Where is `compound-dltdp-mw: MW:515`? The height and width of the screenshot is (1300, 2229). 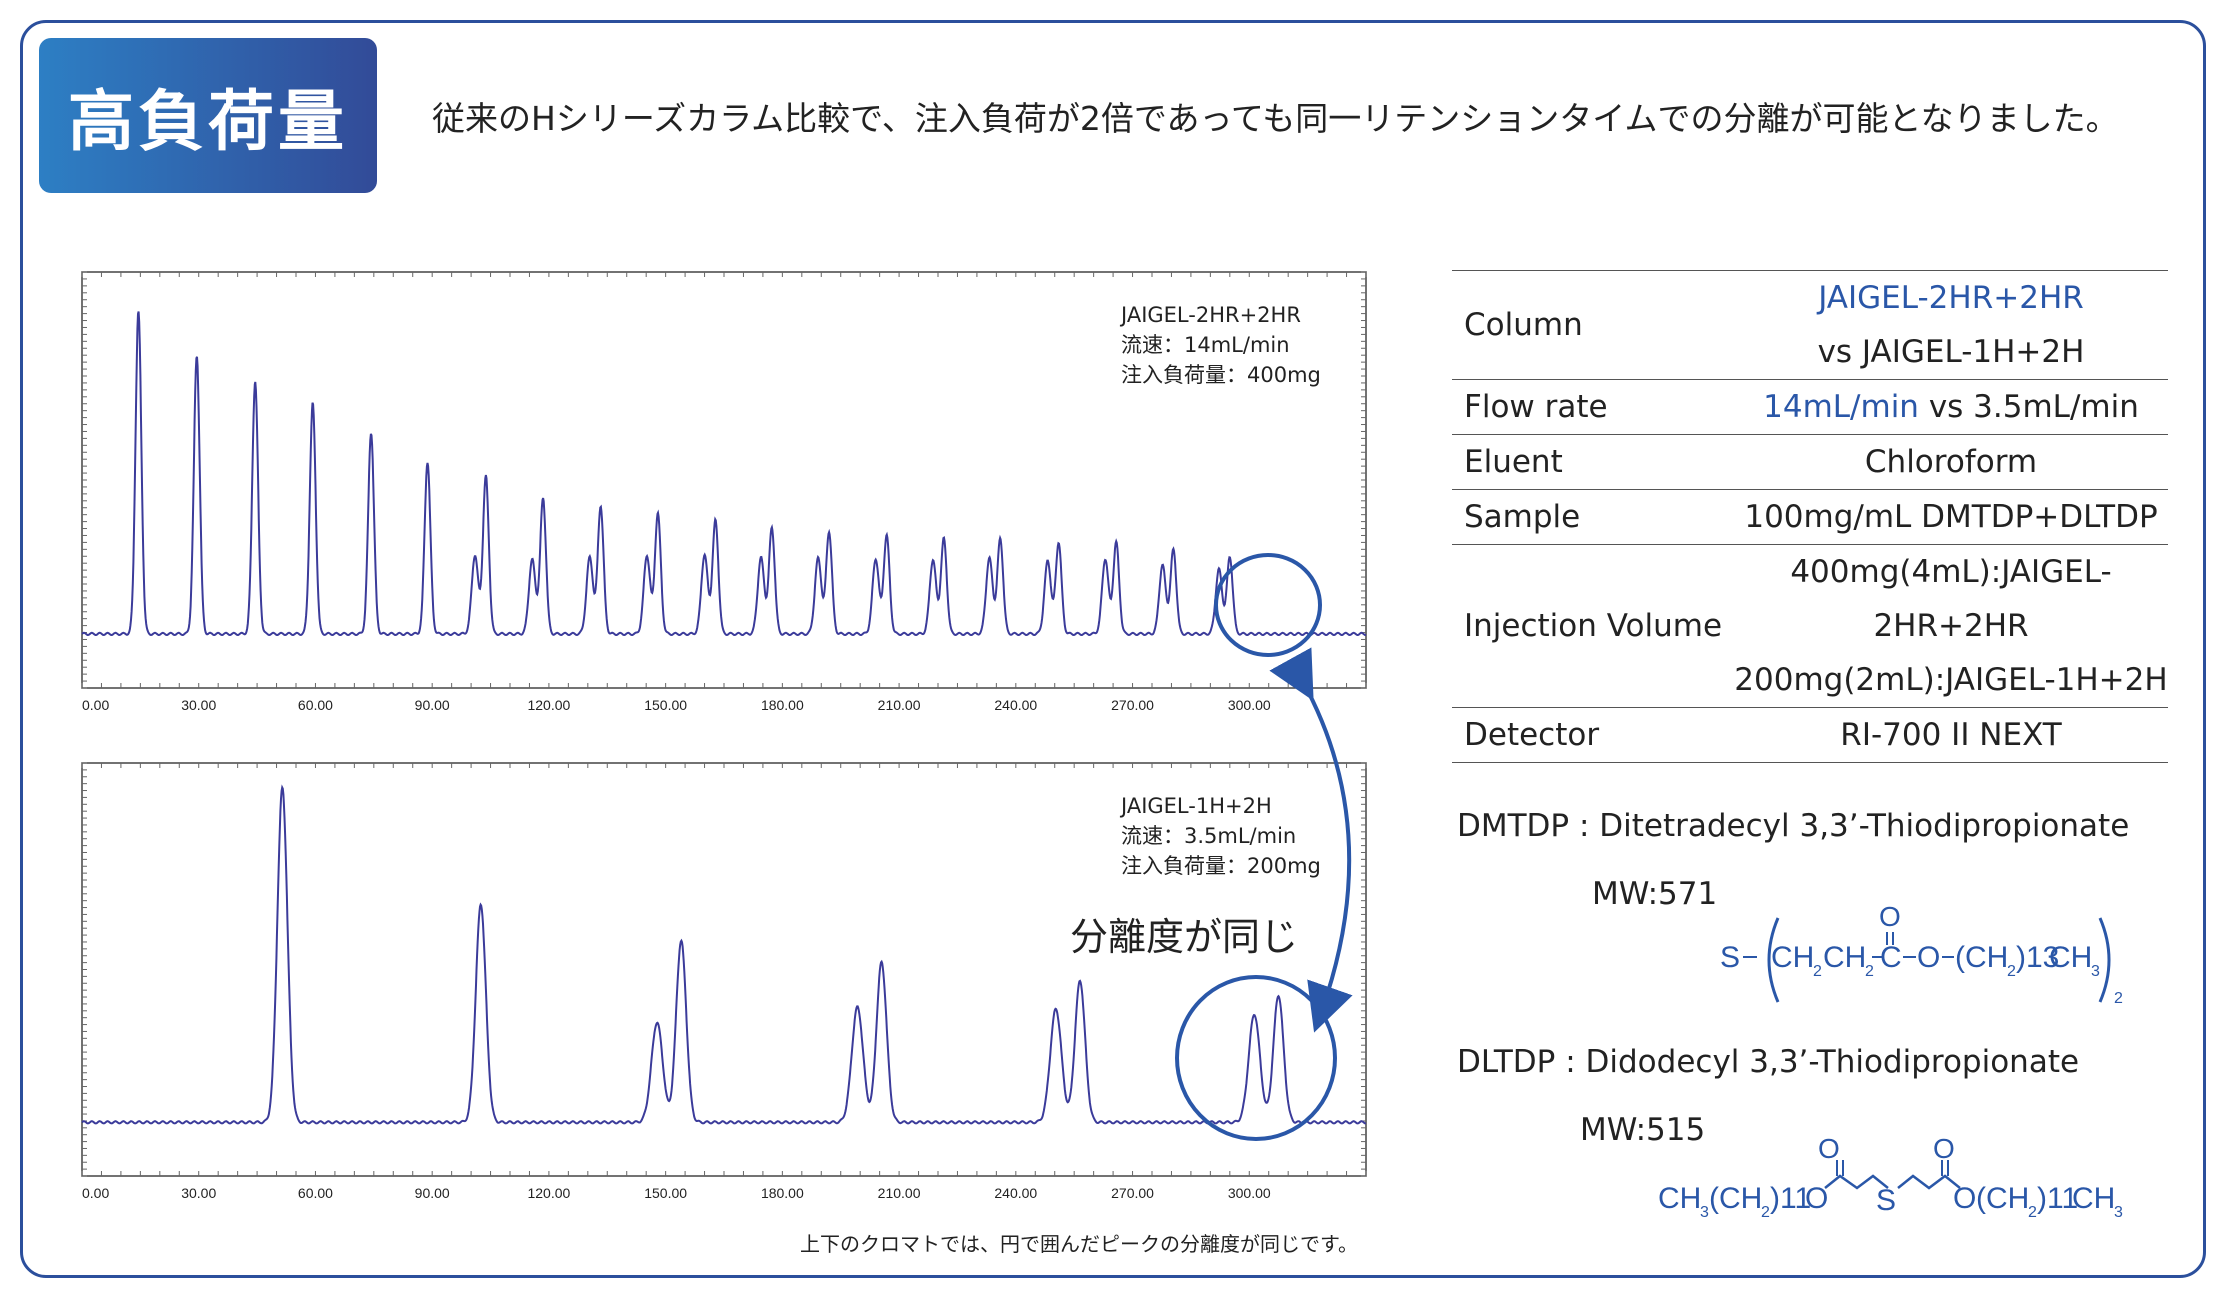 compound-dltdp-mw: MW:515 is located at coordinates (1643, 1130).